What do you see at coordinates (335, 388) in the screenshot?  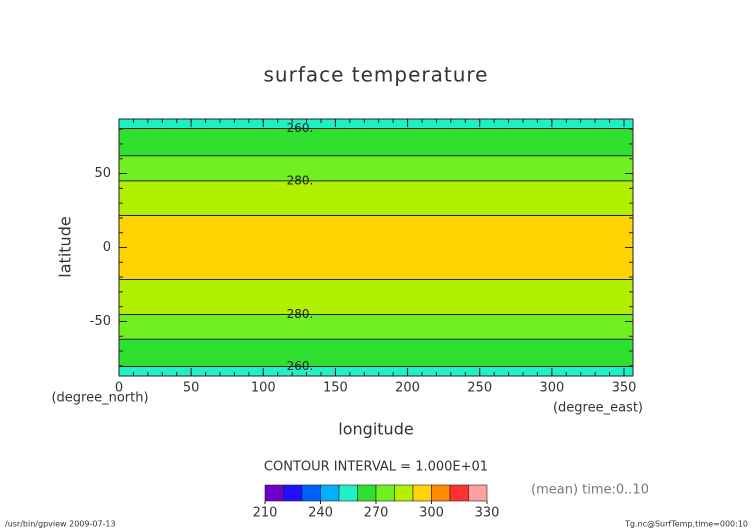 I see `x-tick-label: 150` at bounding box center [335, 388].